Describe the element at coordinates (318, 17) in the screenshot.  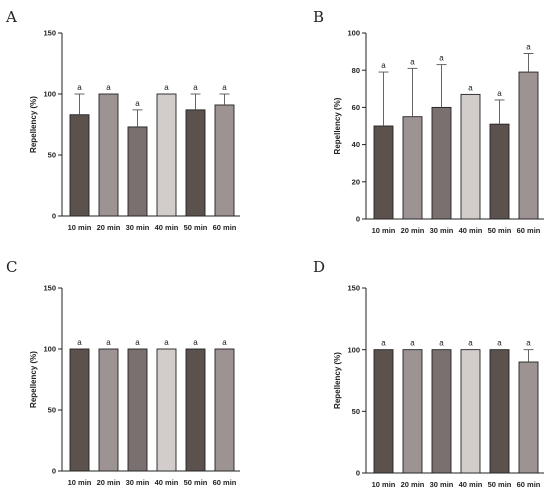
I see `panel-letter: B` at that location.